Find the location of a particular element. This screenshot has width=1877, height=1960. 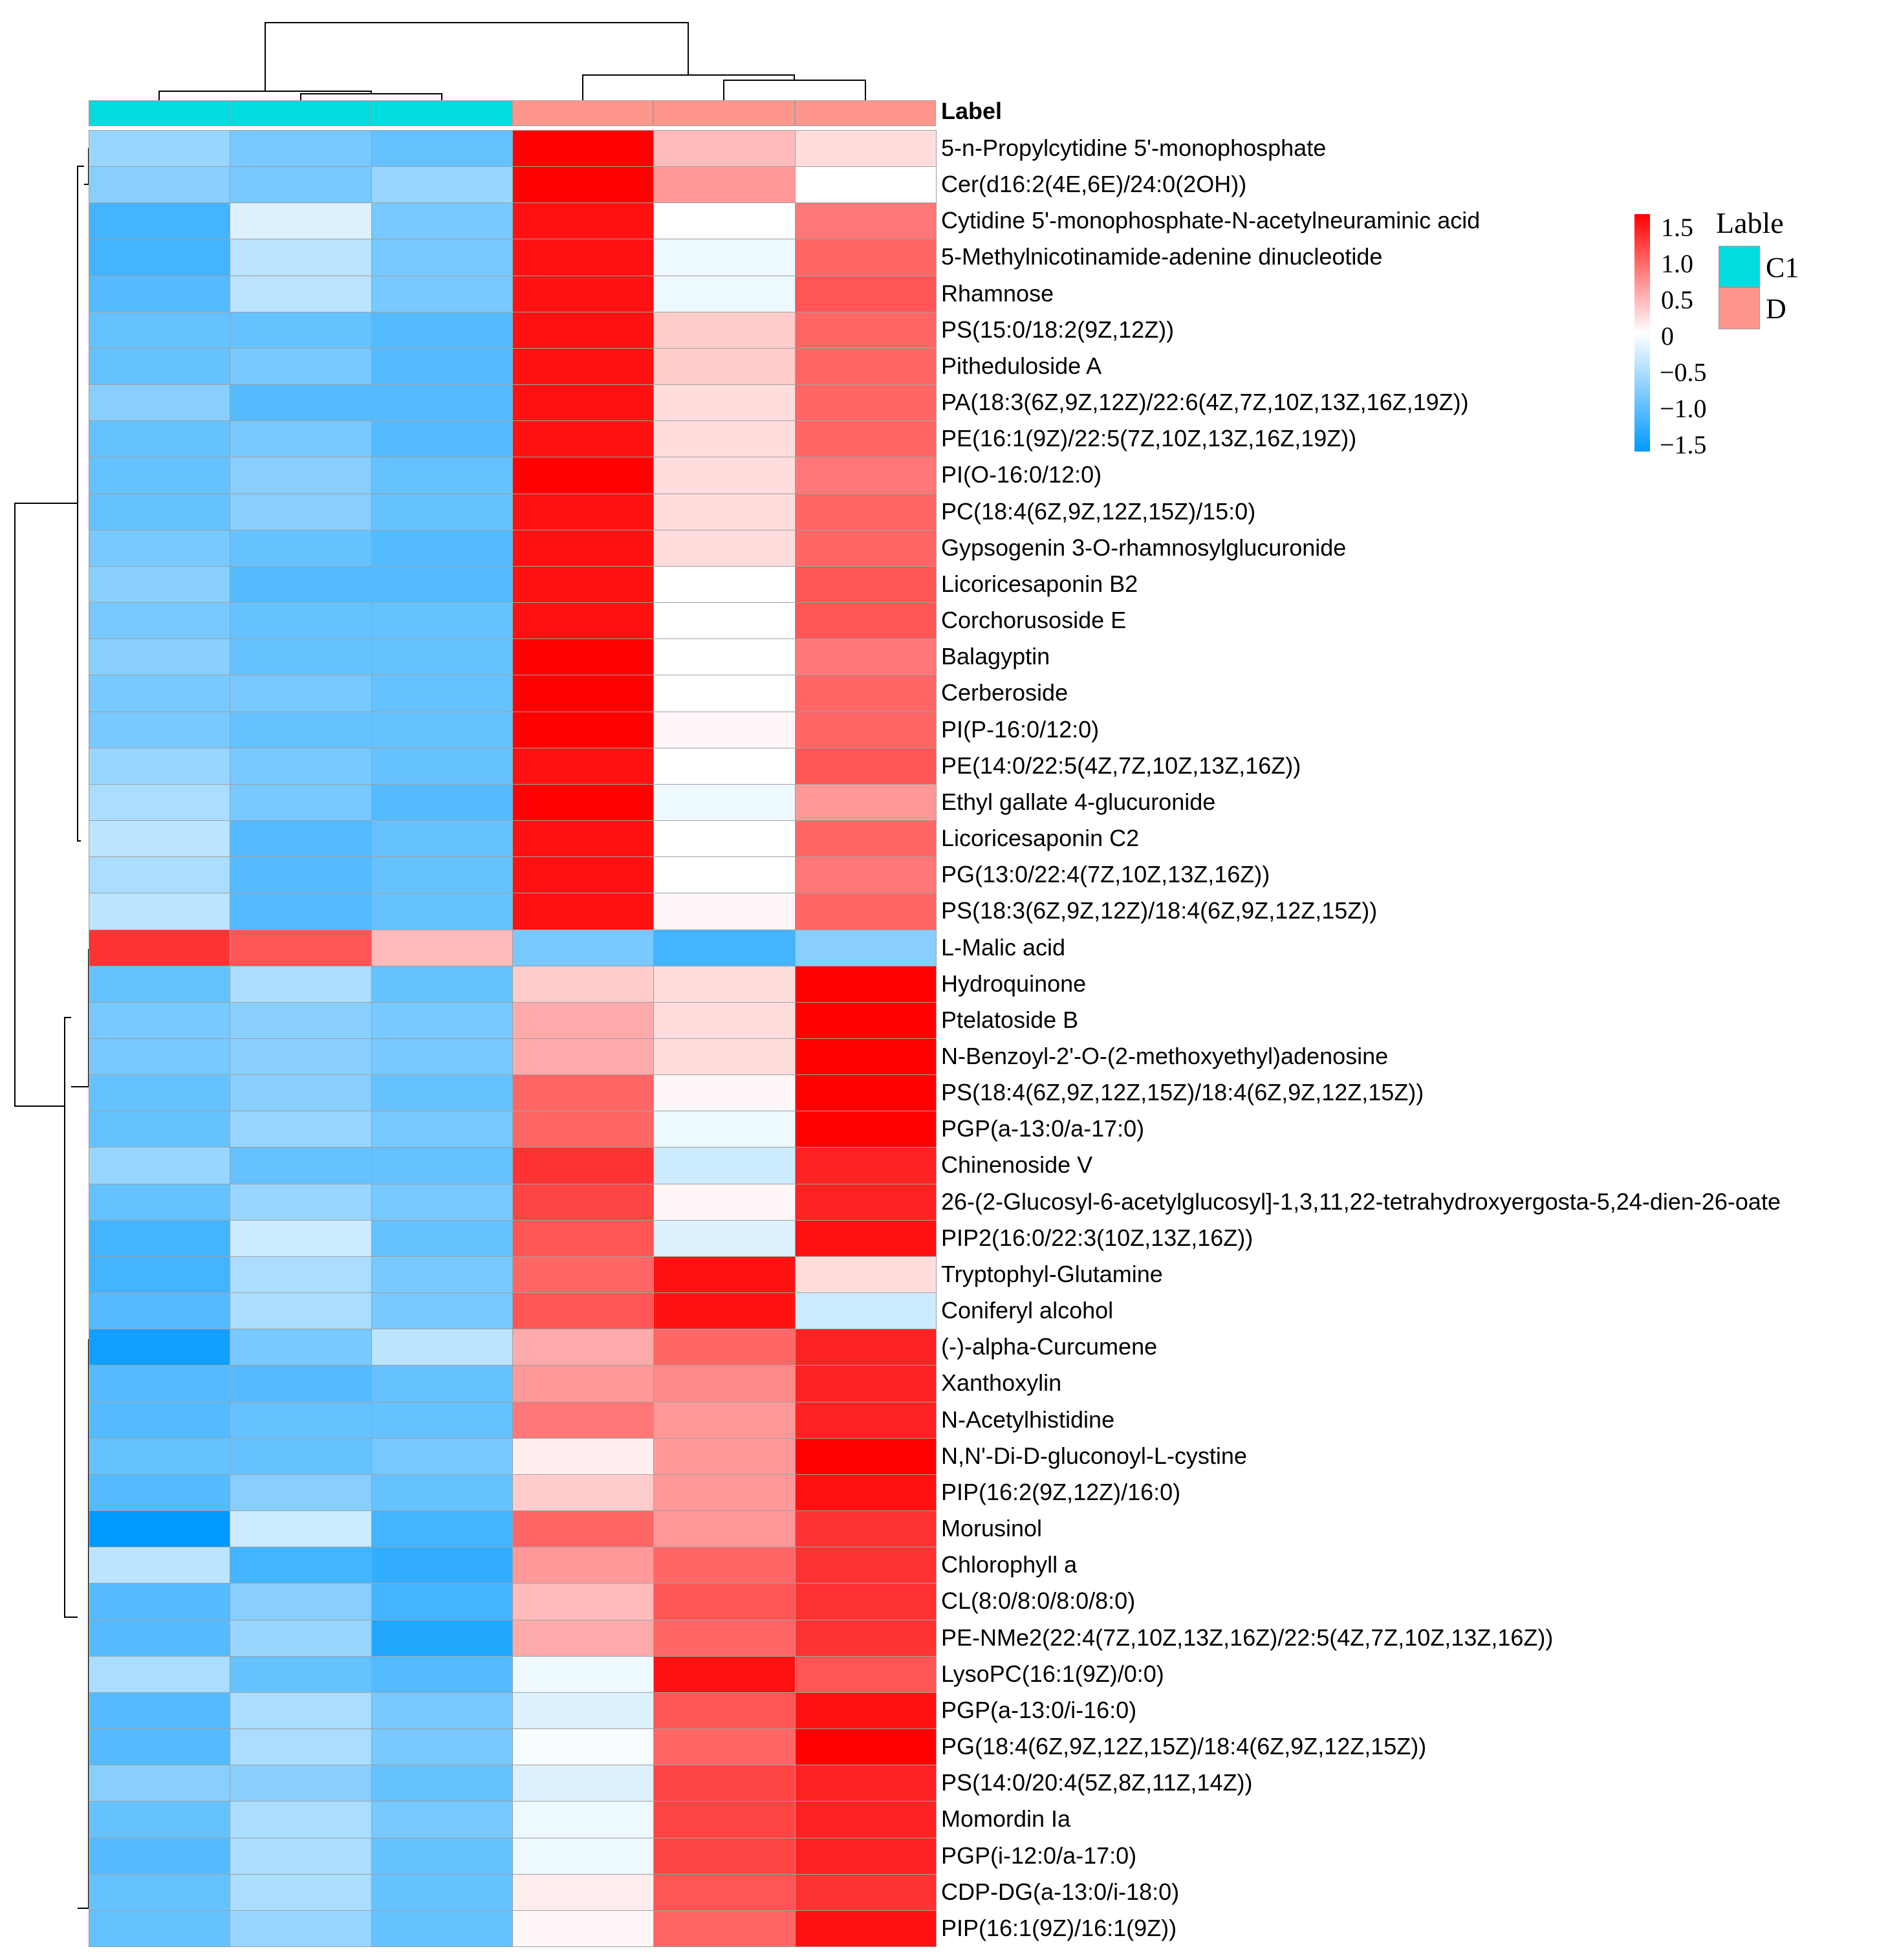

row-label: N-Acetylhistidine is located at coordinates (1028, 1419).